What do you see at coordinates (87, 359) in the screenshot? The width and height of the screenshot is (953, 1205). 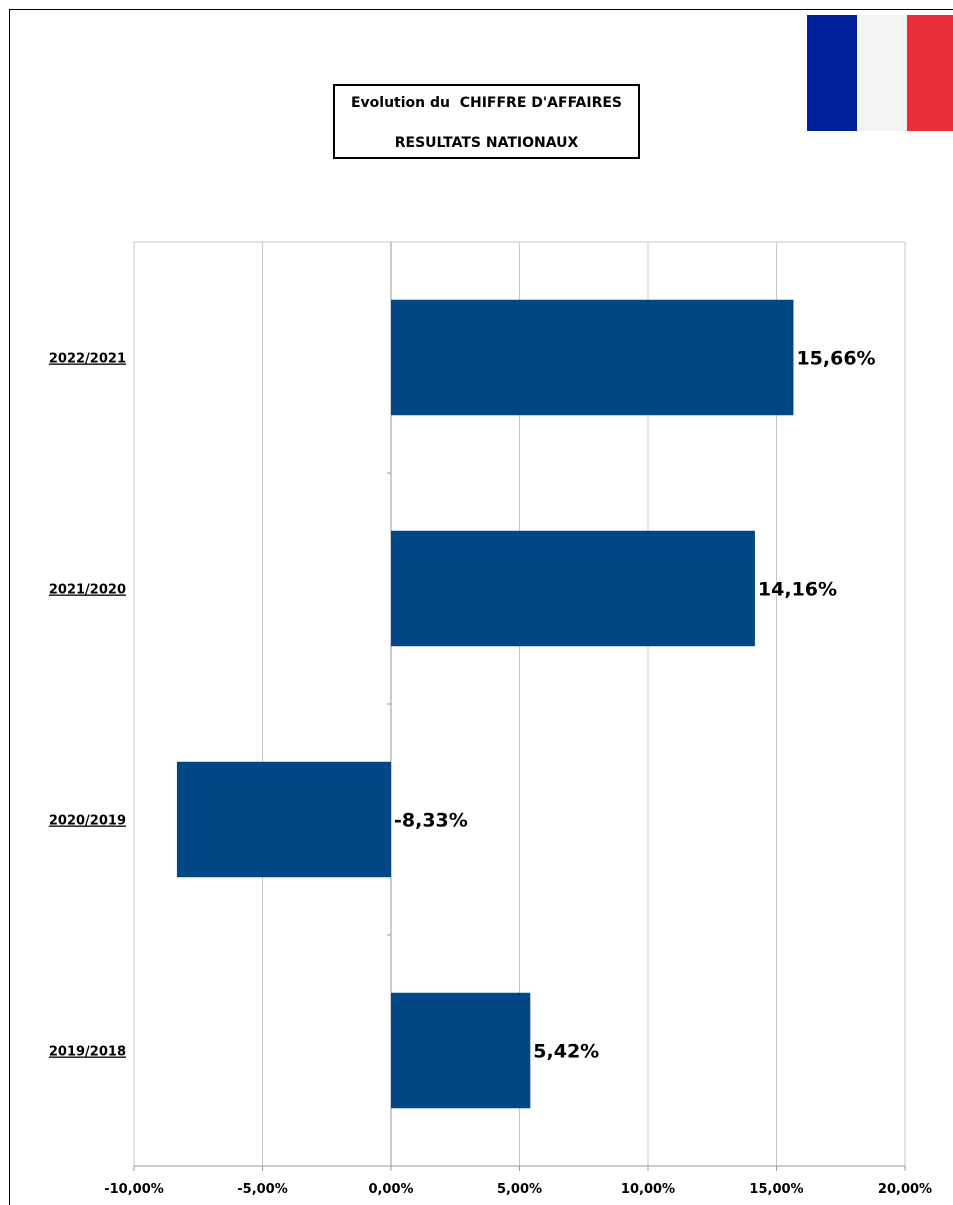 I see `category-label: 2022/2021` at bounding box center [87, 359].